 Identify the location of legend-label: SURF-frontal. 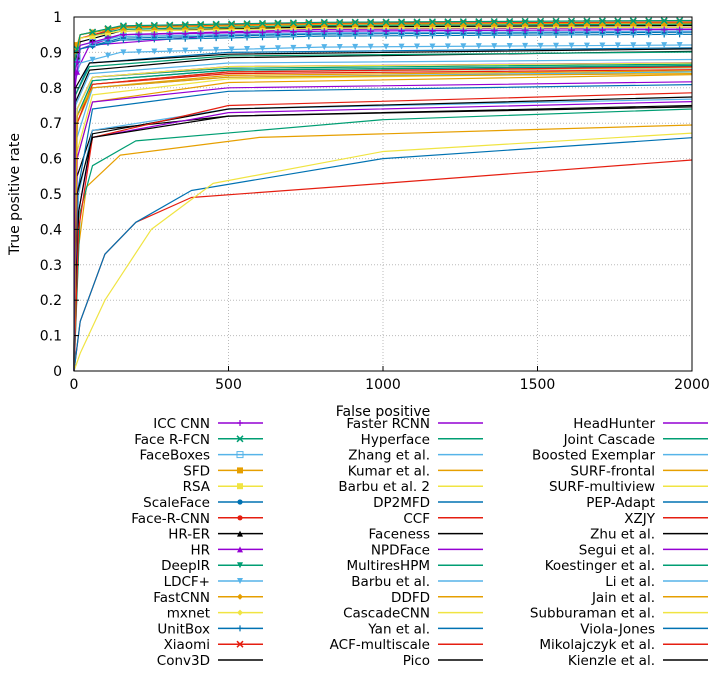
(612, 471).